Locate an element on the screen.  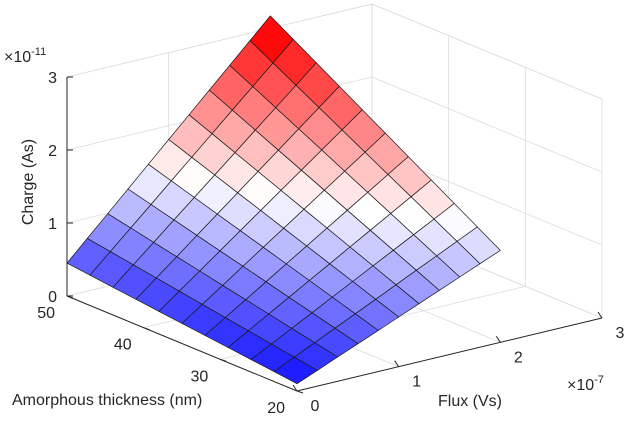
y-axis-line is located at coordinates (182, 343).